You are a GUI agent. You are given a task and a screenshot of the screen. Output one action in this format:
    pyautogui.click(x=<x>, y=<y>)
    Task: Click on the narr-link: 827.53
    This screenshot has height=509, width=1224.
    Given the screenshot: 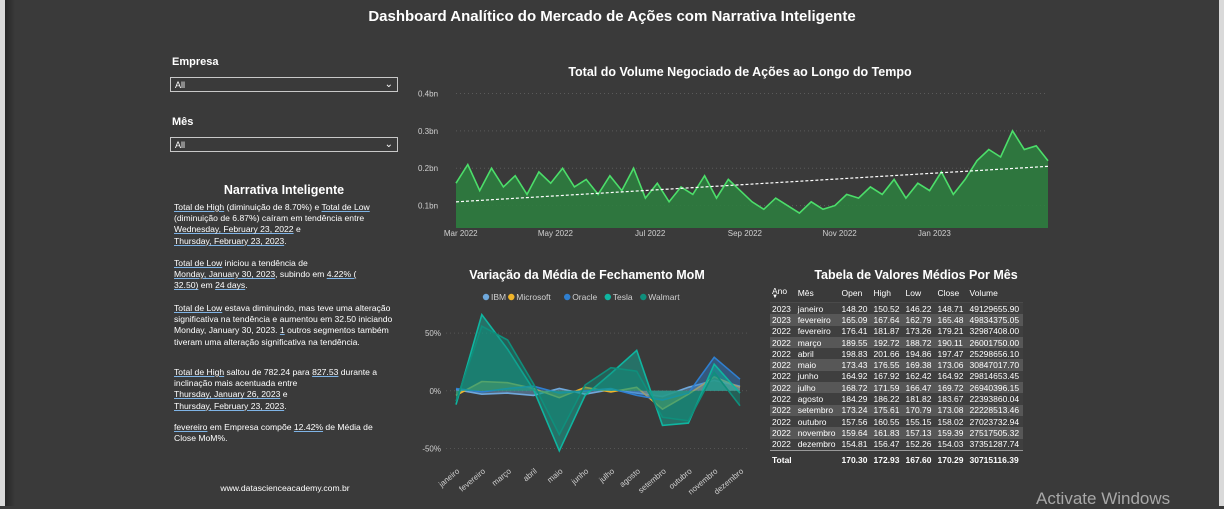 What is the action you would take?
    pyautogui.click(x=325, y=372)
    